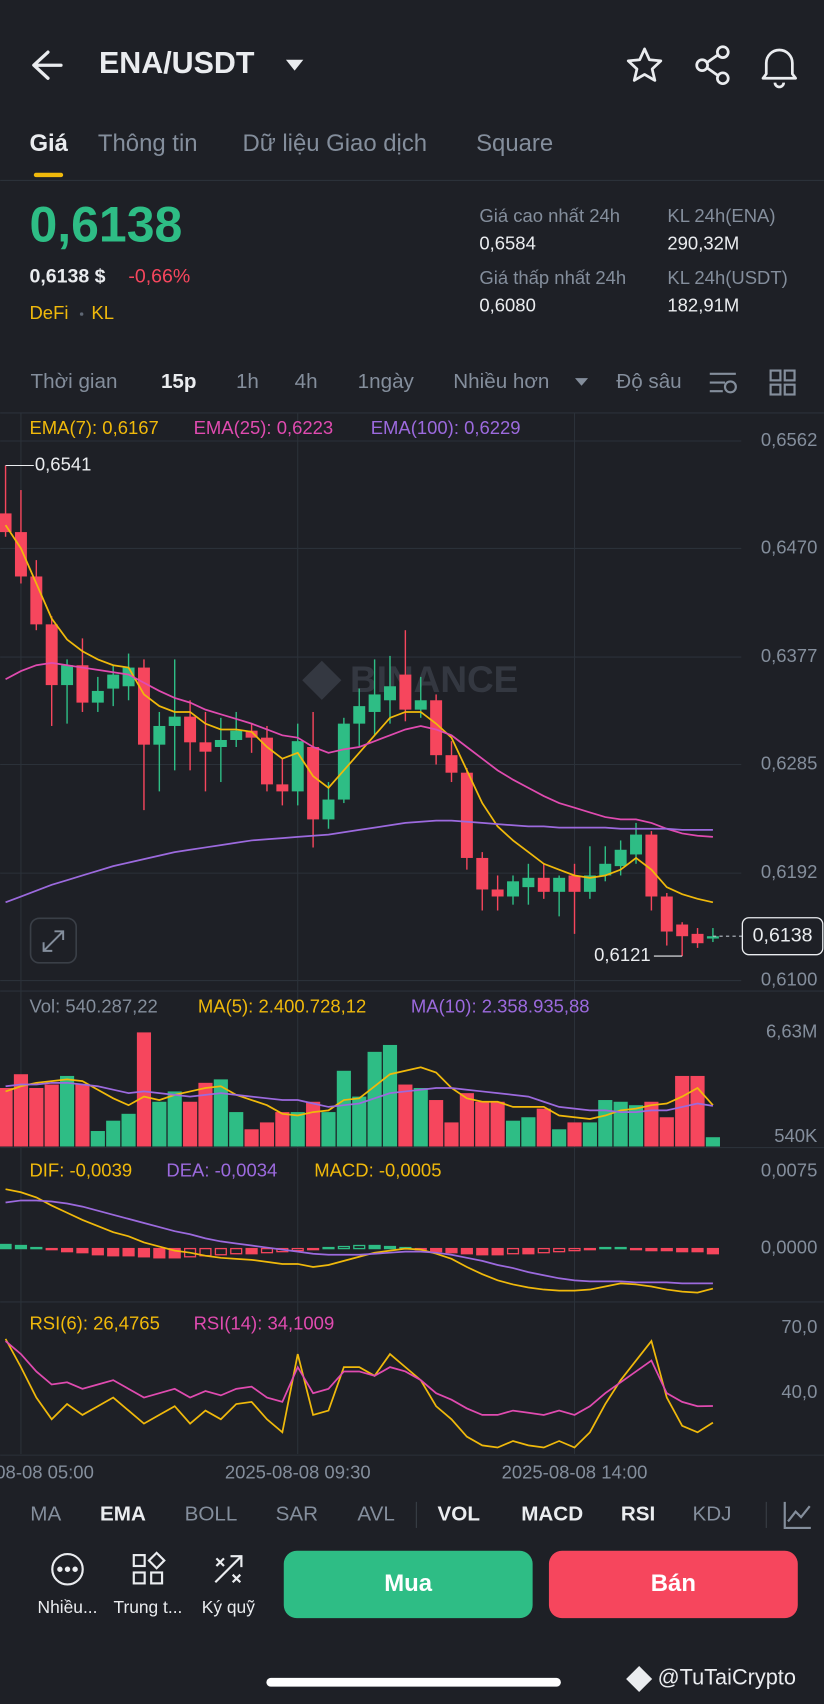 The height and width of the screenshot is (1704, 824). What do you see at coordinates (514, 143) in the screenshot?
I see `tab: Square` at bounding box center [514, 143].